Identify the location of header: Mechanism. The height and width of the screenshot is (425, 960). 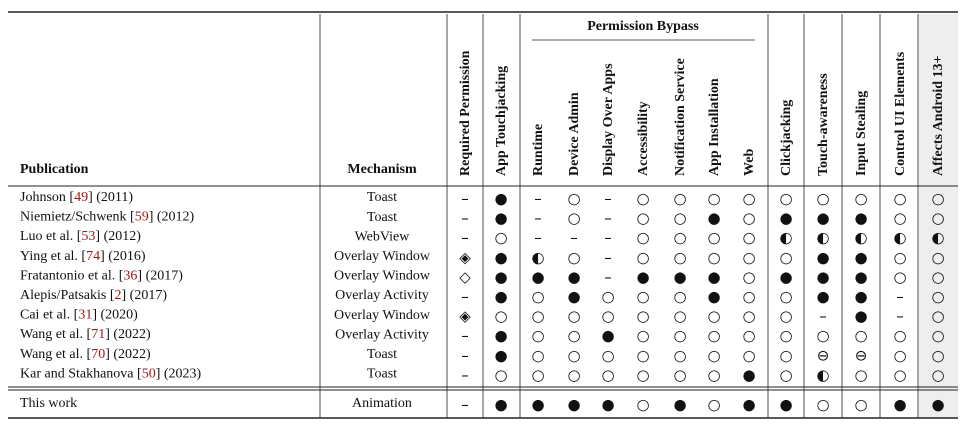
(382, 169).